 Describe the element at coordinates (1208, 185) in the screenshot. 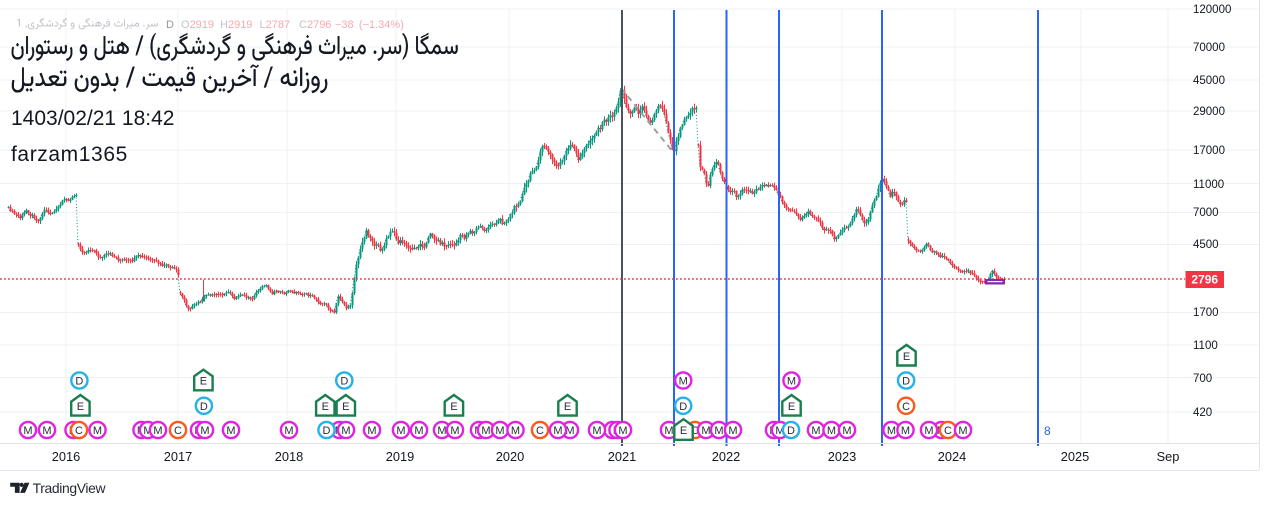

I see `svg-text: 11000` at that location.